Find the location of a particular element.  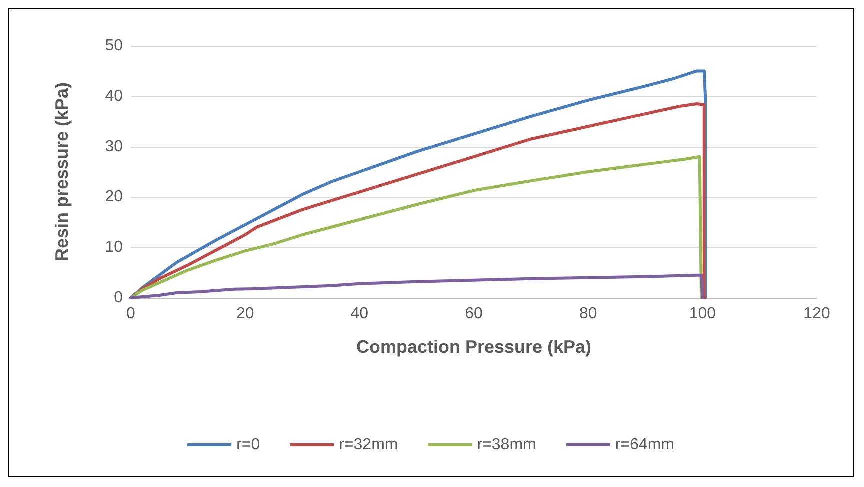

x-tick-label: 0 is located at coordinates (131, 314).